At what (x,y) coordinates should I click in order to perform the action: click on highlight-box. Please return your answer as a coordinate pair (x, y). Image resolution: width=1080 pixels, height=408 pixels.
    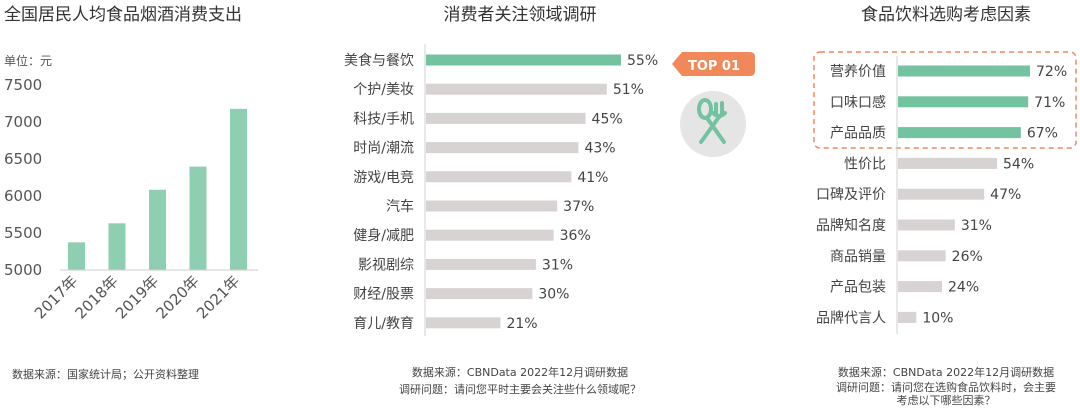
    Looking at the image, I should click on (945, 100).